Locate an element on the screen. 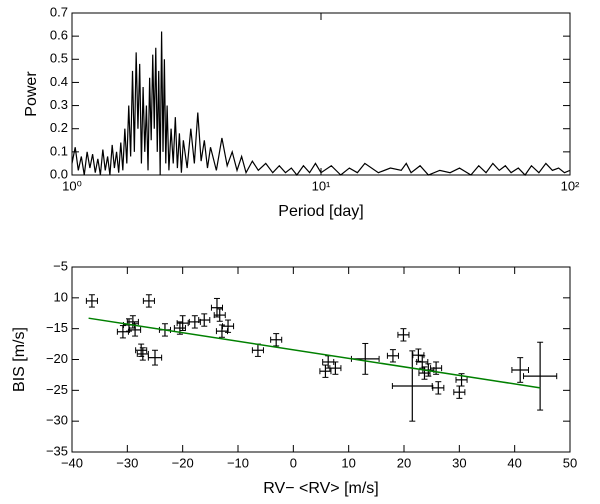 This screenshot has height=504, width=600. y-tick-label: 0.7 is located at coordinates (59, 11).